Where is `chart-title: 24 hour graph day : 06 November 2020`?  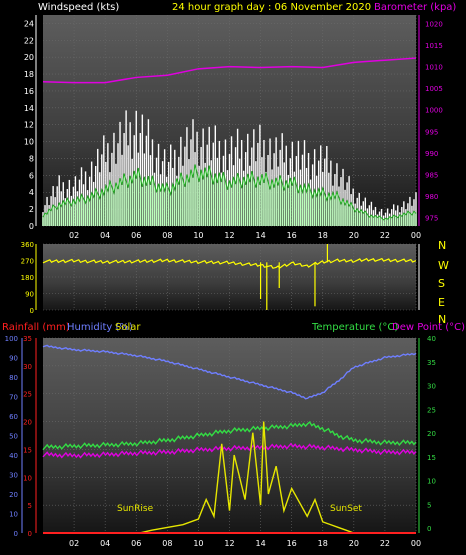
chart-title: 24 hour graph day : 06 November 2020 is located at coordinates (271, 7).